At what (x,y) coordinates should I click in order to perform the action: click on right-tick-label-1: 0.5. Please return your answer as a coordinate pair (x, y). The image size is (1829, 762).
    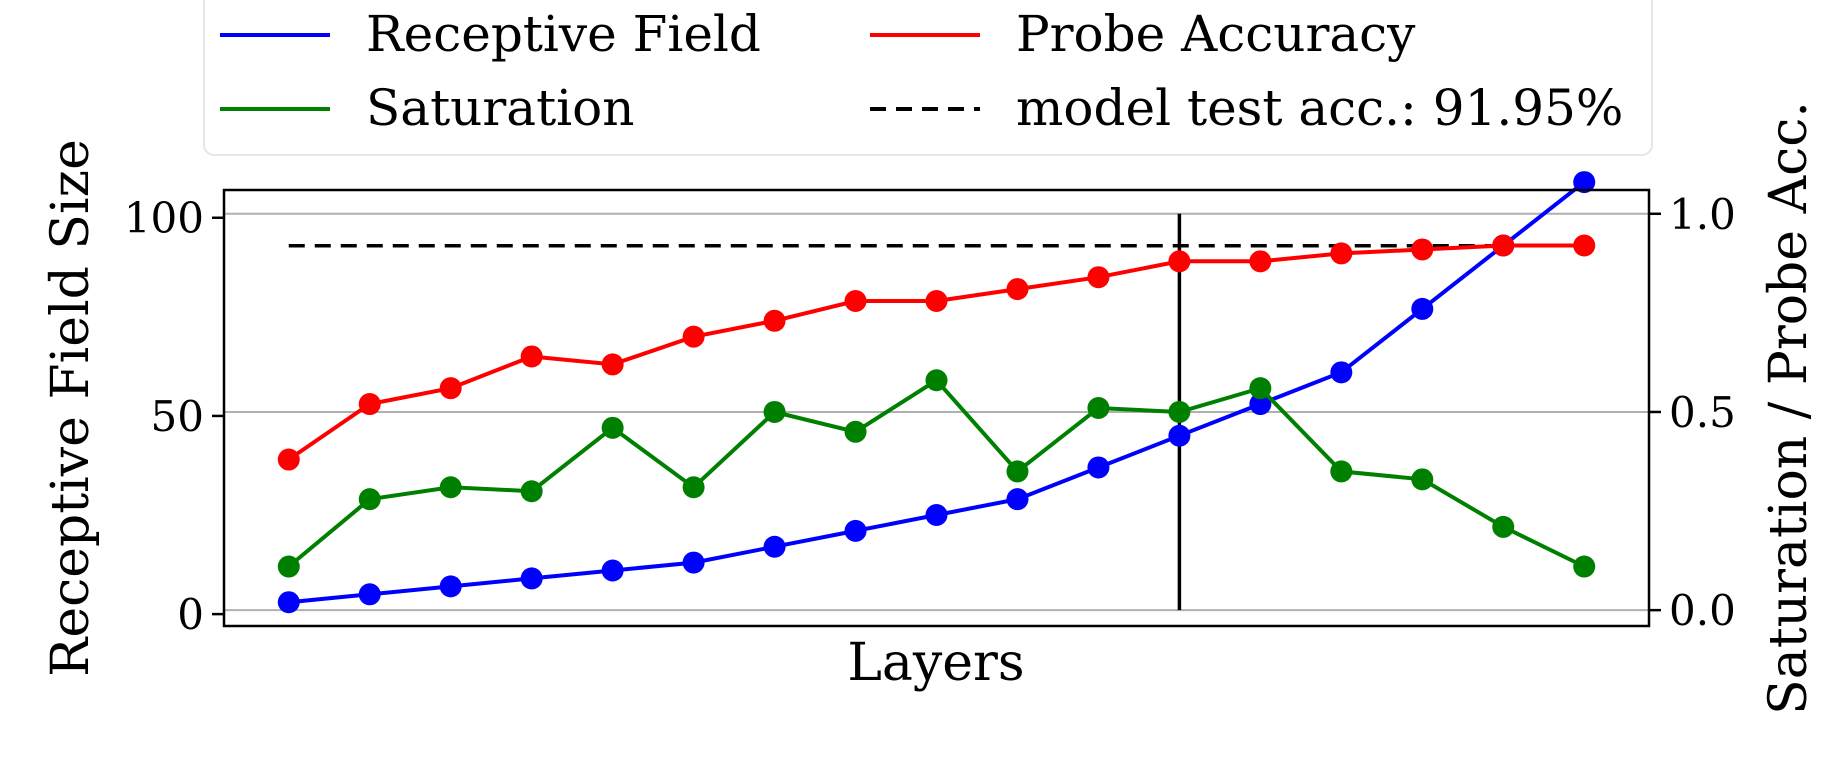
    Looking at the image, I should click on (1702, 412).